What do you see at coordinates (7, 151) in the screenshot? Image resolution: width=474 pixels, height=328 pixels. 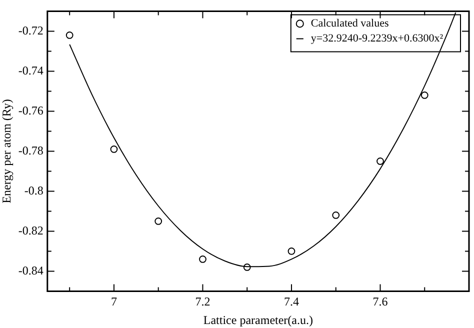 I see `y-axis-title: Energy per atom (Ry)` at bounding box center [7, 151].